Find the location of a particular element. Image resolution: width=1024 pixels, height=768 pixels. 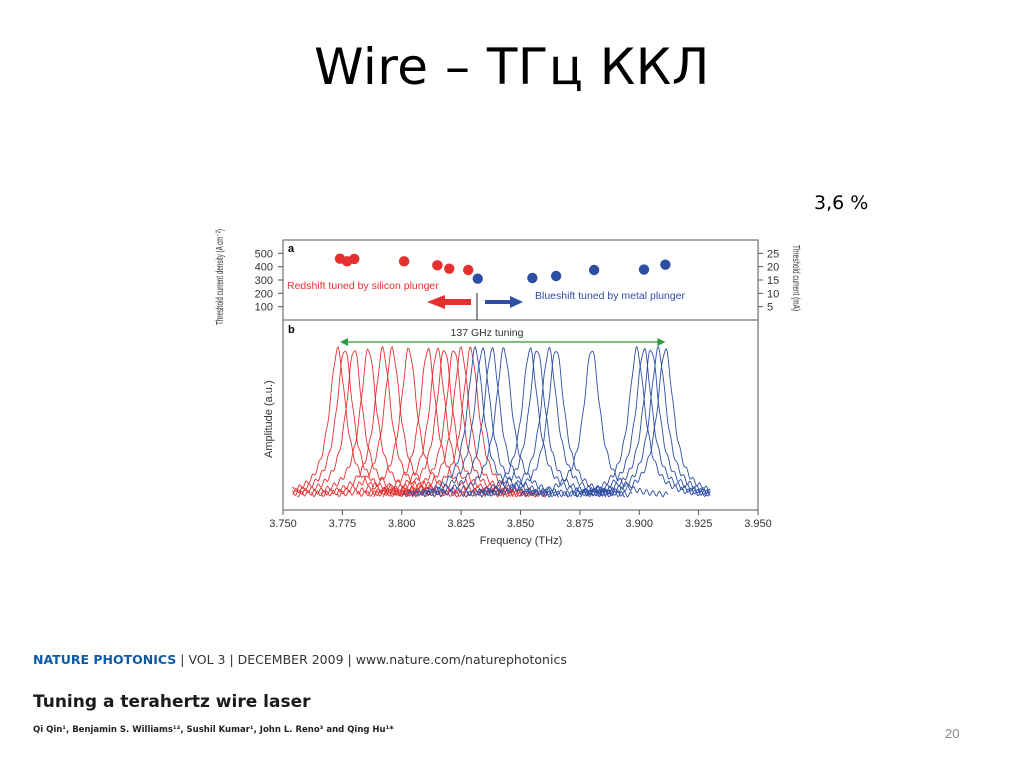

x-tick-label: 3.750 is located at coordinates (283, 524).